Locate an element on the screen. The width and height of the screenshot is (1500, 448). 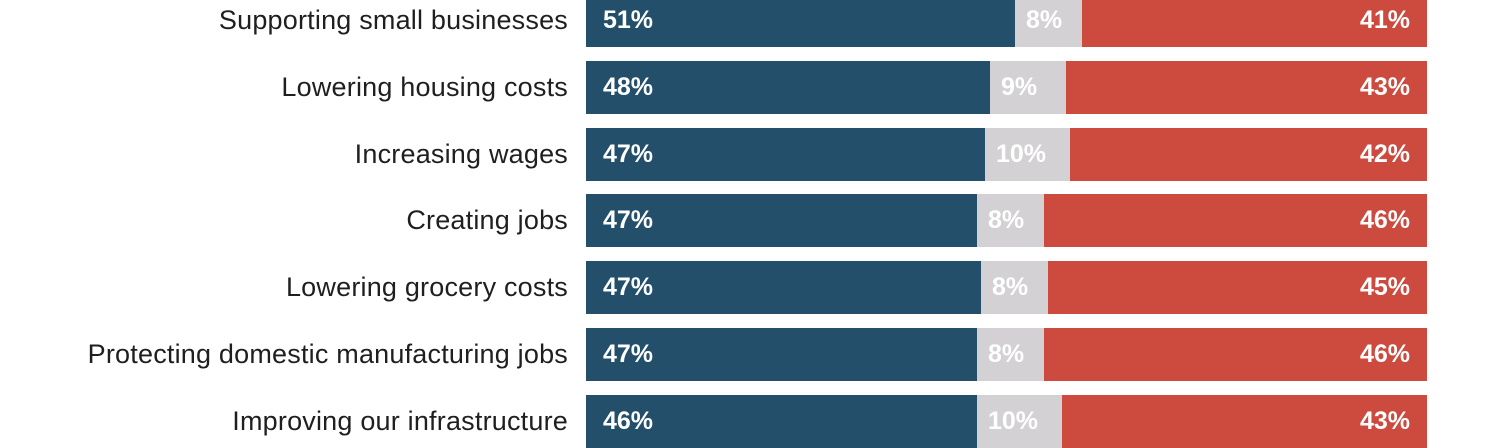
bar-segment-right: 41% is located at coordinates (1254, 23).